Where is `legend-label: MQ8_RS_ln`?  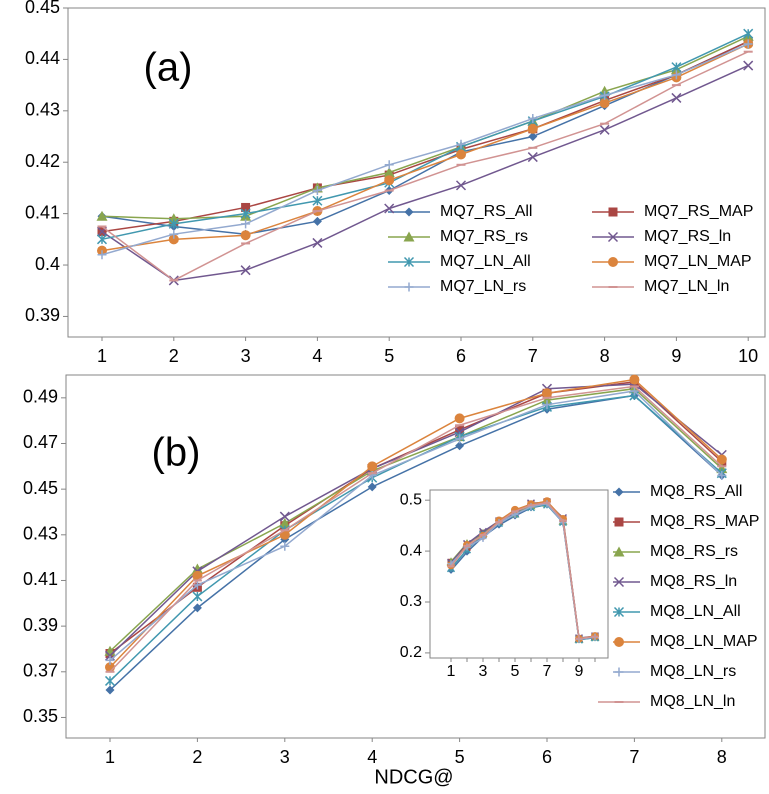 legend-label: MQ8_RS_ln is located at coordinates (693, 581).